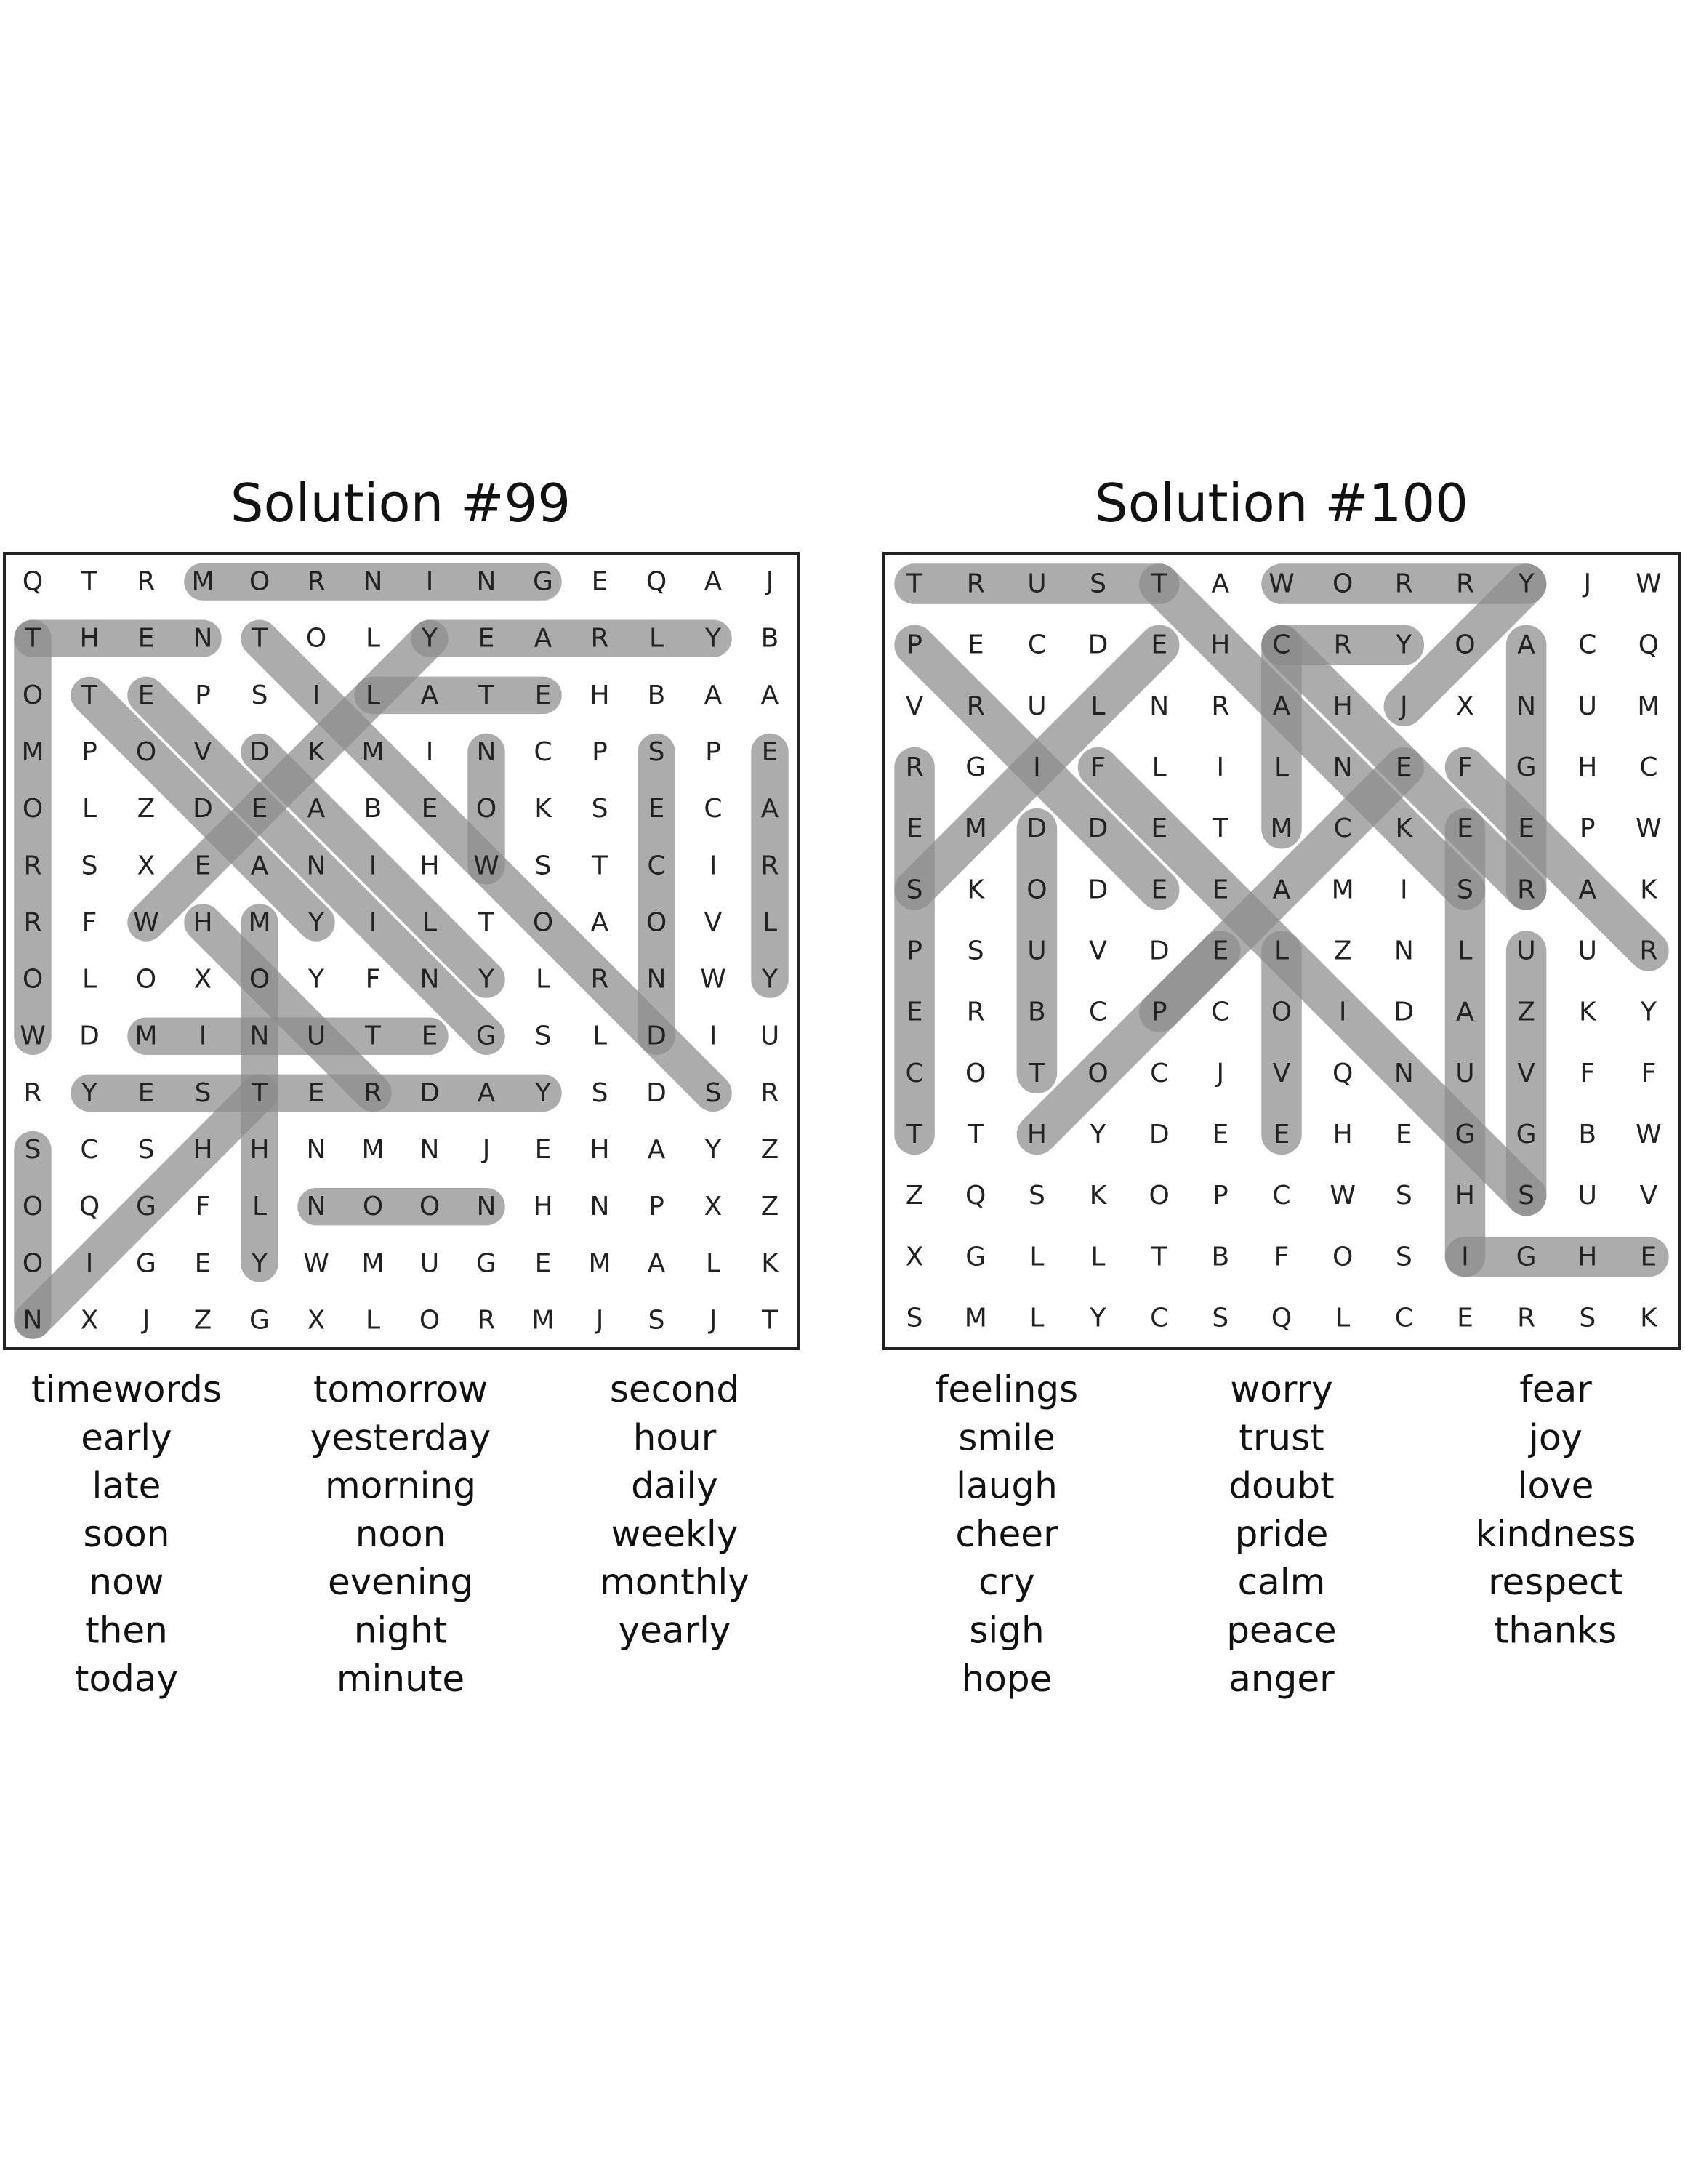  Describe the element at coordinates (1281, 1389) in the screenshot. I see `word-list-item: worry` at that location.